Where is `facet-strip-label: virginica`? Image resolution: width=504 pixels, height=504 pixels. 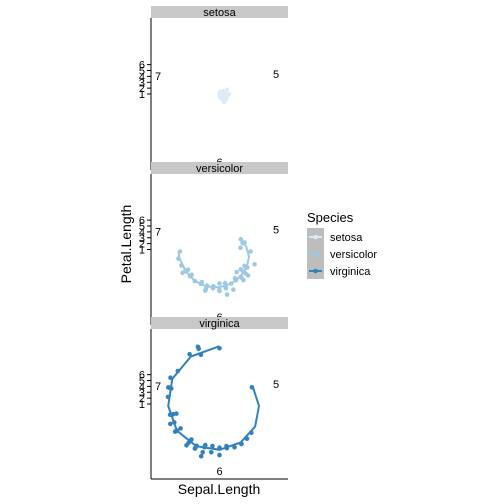
facet-strip-label: virginica is located at coordinates (219, 324).